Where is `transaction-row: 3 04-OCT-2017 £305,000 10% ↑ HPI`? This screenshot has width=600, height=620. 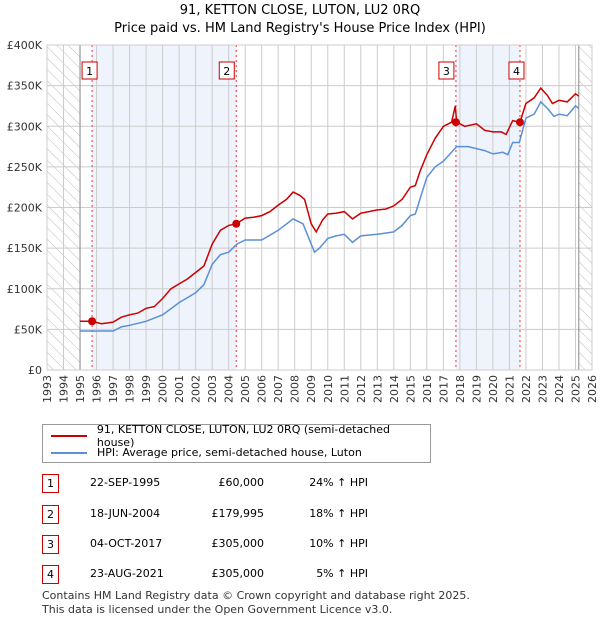
transaction-row: 3 04-OCT-2017 £305,000 10% ↑ HPI is located at coordinates (242, 544).